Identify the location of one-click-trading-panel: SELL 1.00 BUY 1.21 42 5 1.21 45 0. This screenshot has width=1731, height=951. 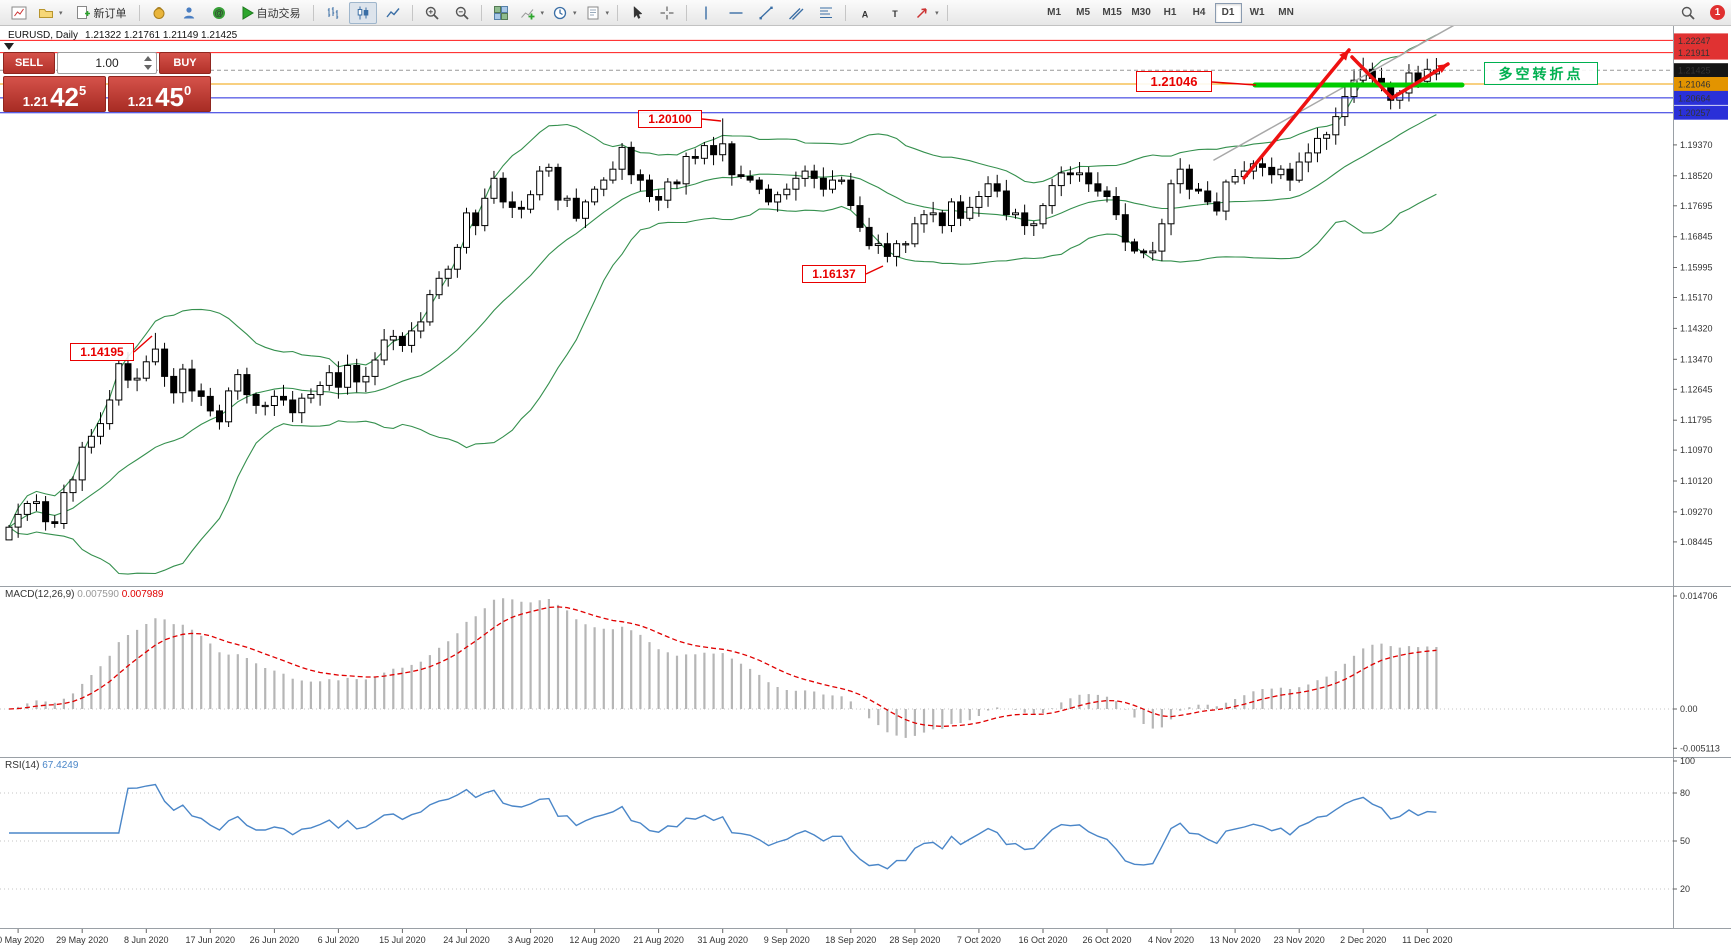
(107, 82).